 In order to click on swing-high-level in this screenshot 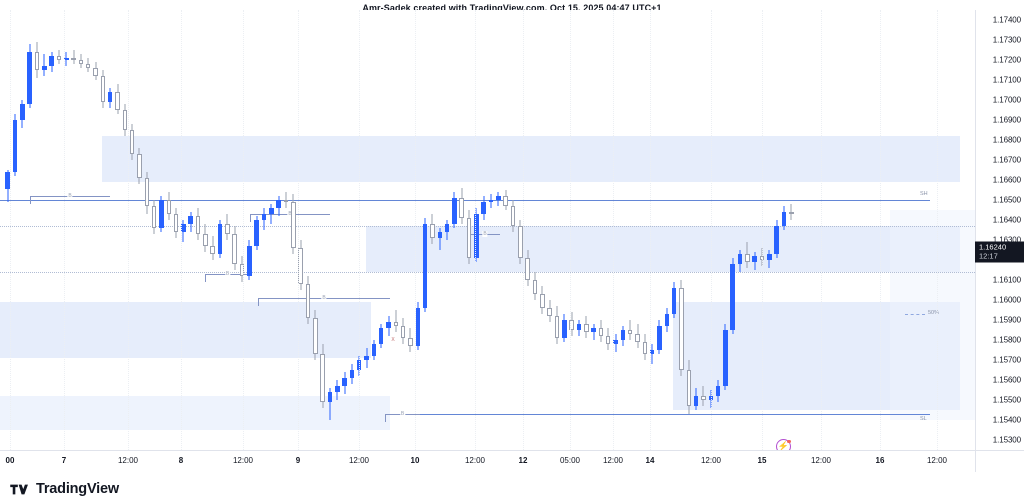, I will do `click(465, 200)`.